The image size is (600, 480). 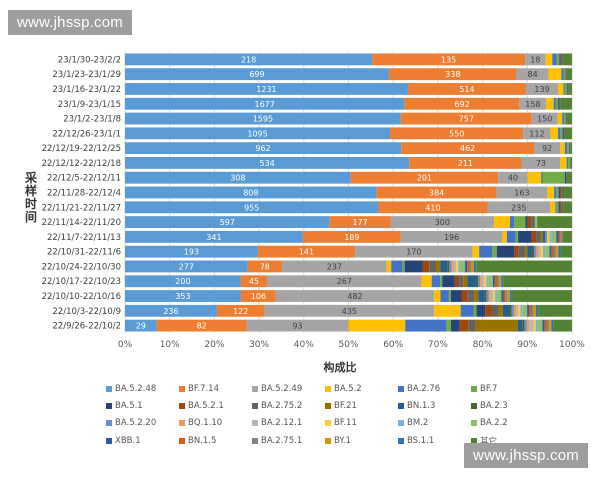 I want to click on legend-label: BA.5.2.20, so click(x=136, y=423).